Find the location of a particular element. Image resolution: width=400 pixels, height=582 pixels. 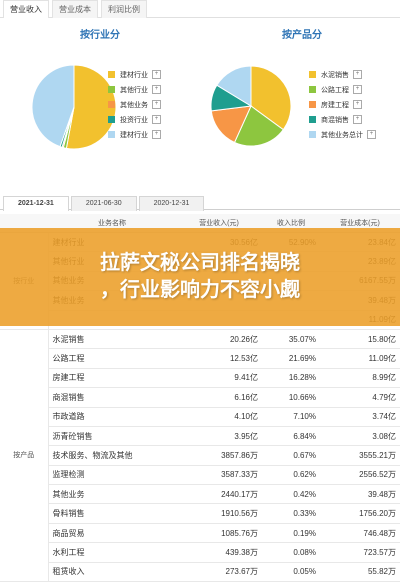

cell-cost: 1756.20万 is located at coordinates (360, 513).